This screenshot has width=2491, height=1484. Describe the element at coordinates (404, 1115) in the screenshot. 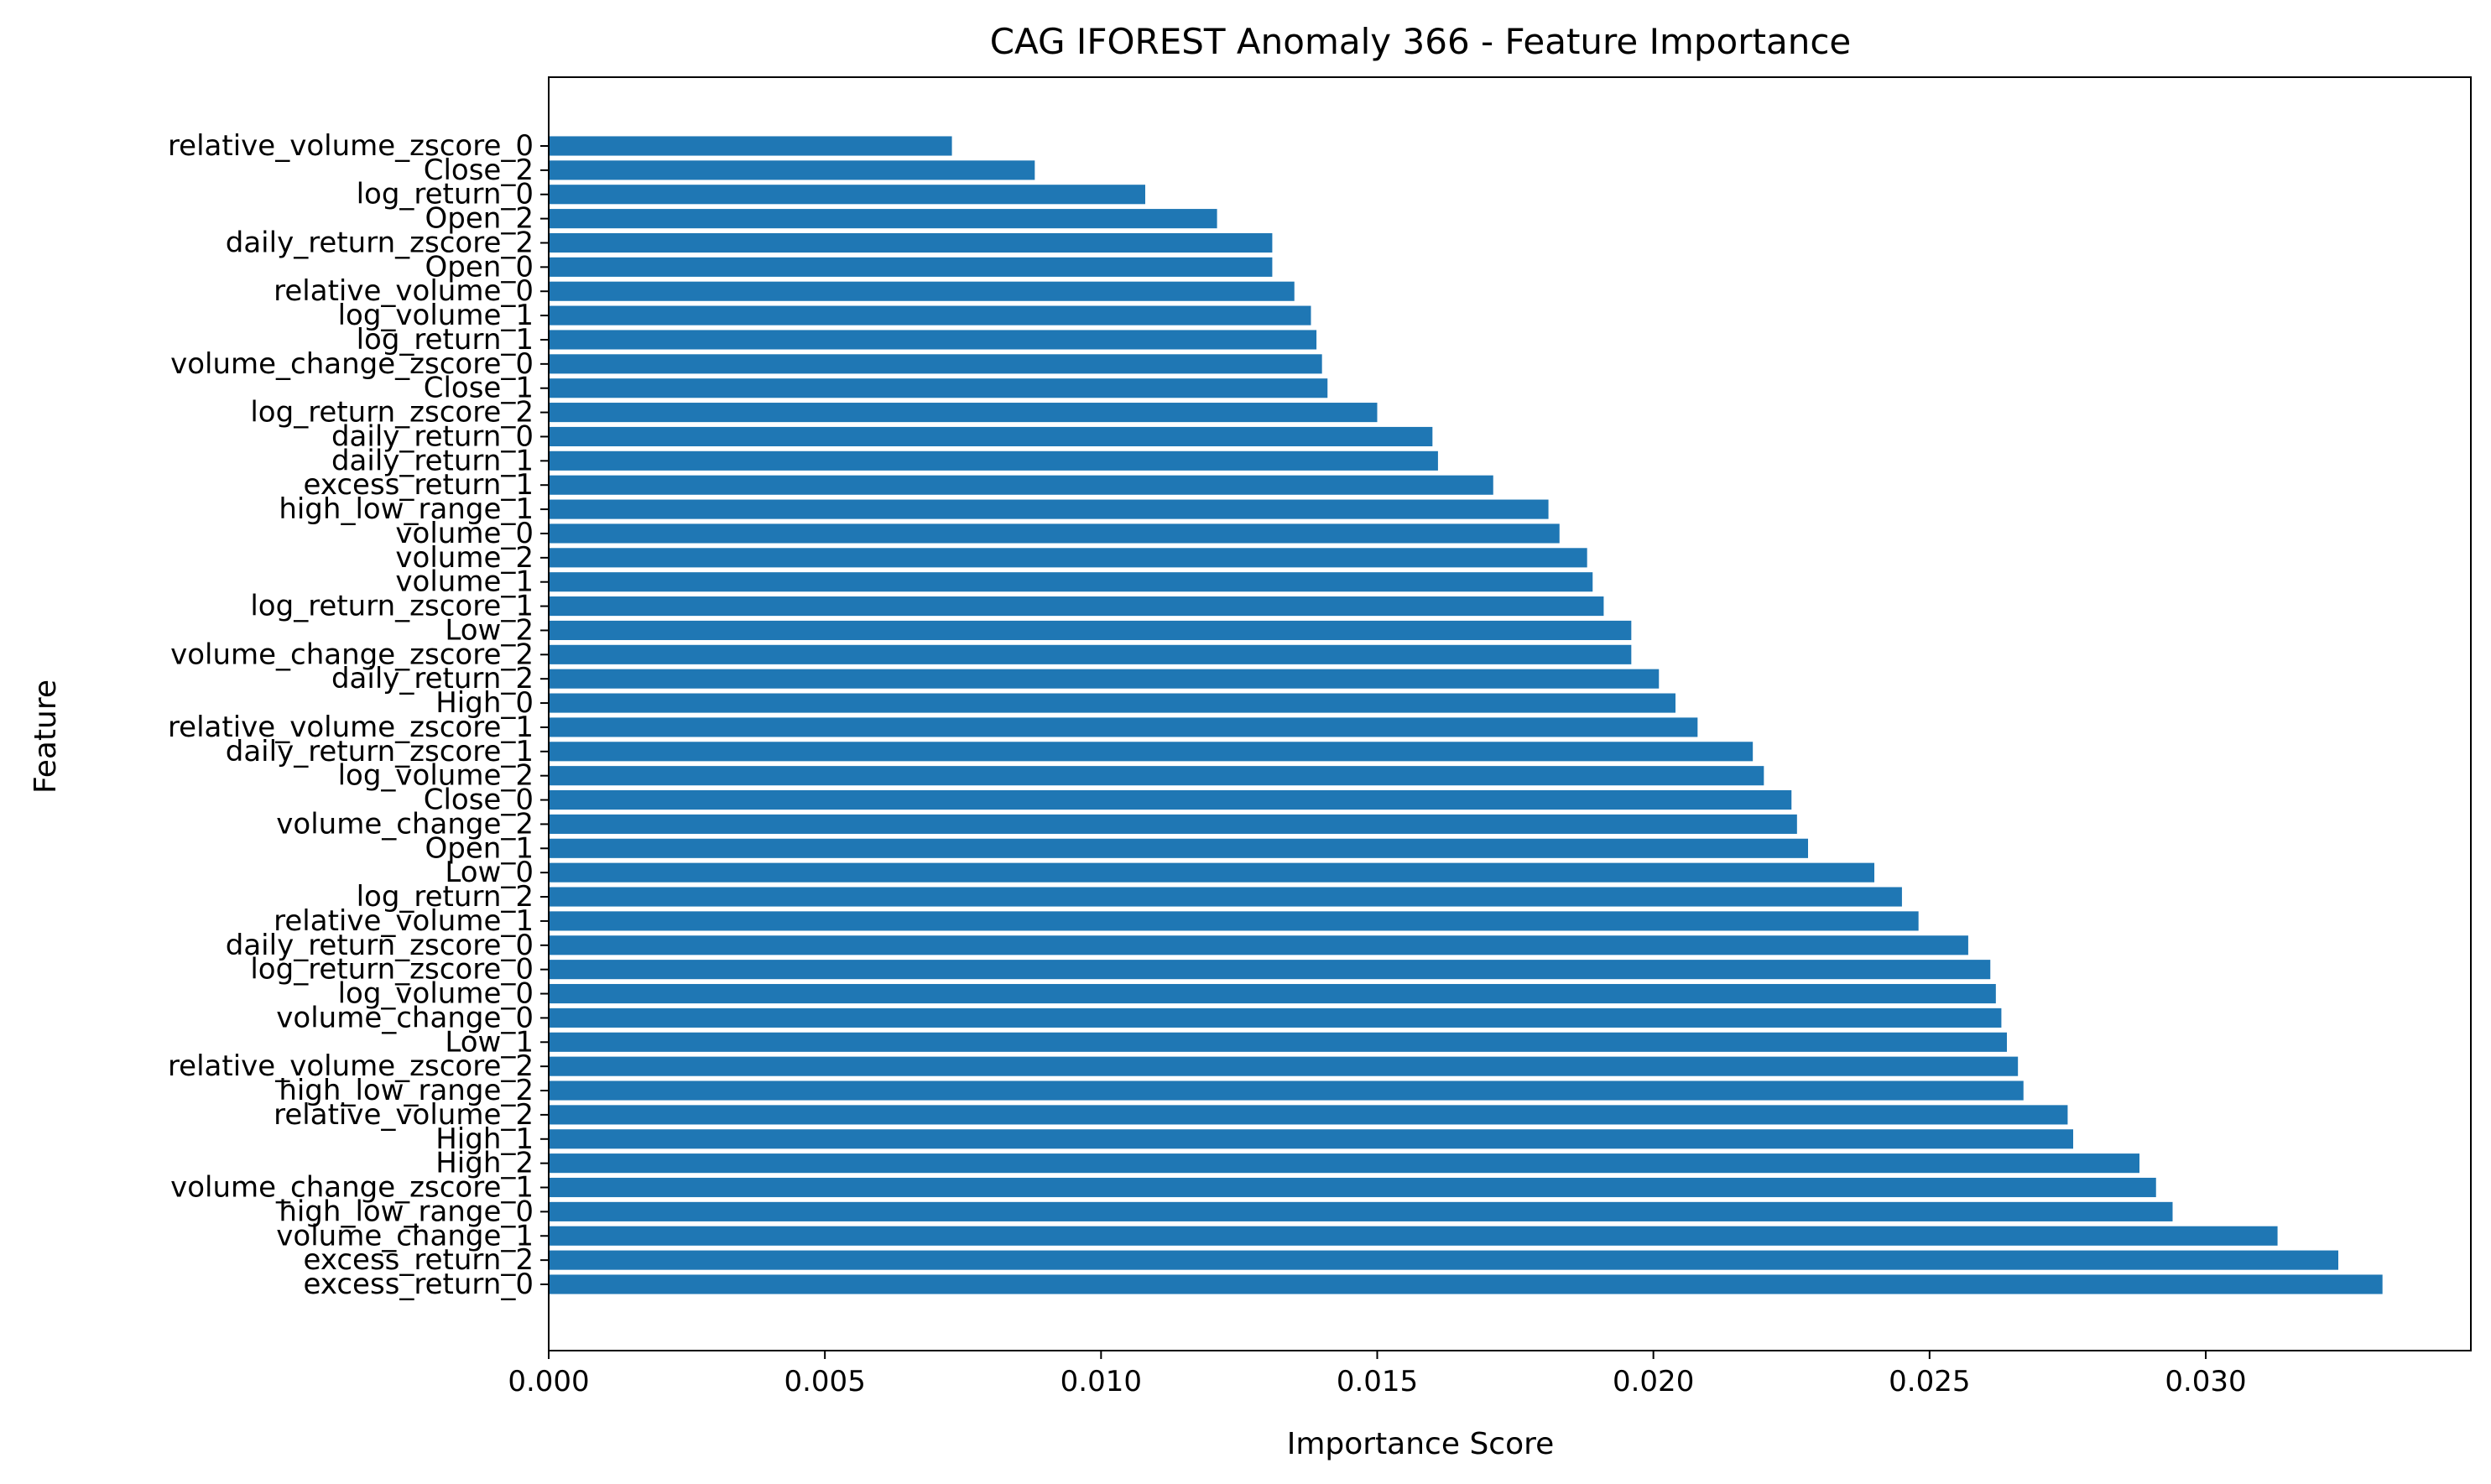

I see `y-tick-label: relative_volume_2` at that location.